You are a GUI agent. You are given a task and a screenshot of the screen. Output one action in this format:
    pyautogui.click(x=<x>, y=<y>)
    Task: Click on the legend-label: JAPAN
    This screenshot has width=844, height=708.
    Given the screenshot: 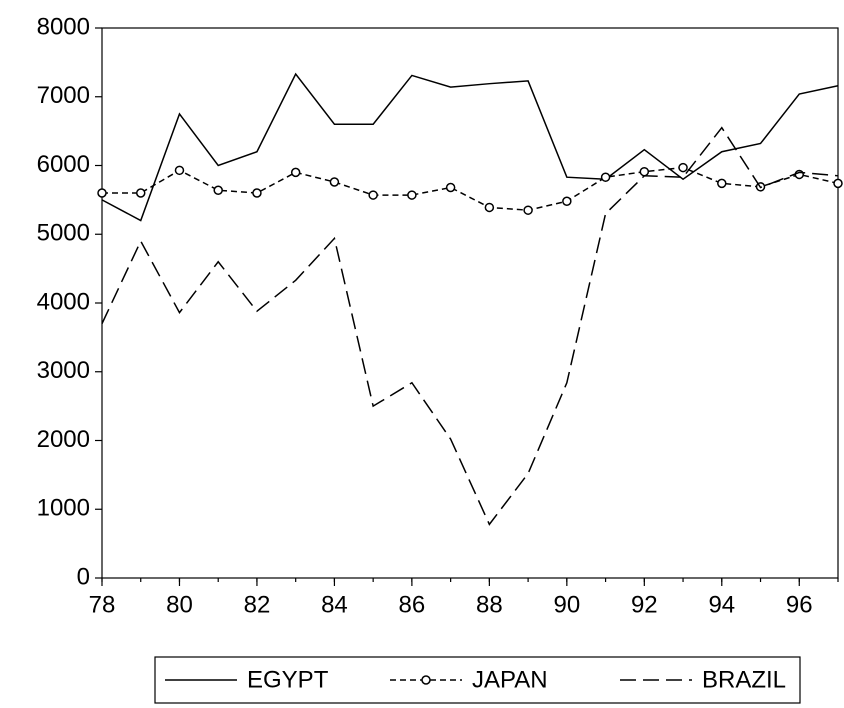 What is the action you would take?
    pyautogui.click(x=510, y=679)
    